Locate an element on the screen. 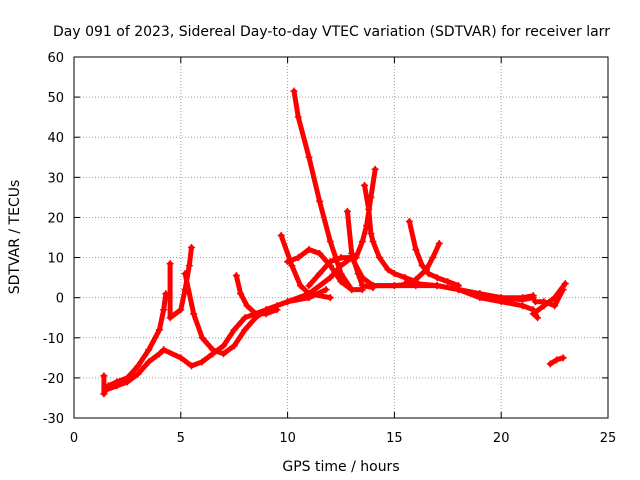 The width and height of the screenshot is (640, 480). x-tick-label: 5 is located at coordinates (181, 438).